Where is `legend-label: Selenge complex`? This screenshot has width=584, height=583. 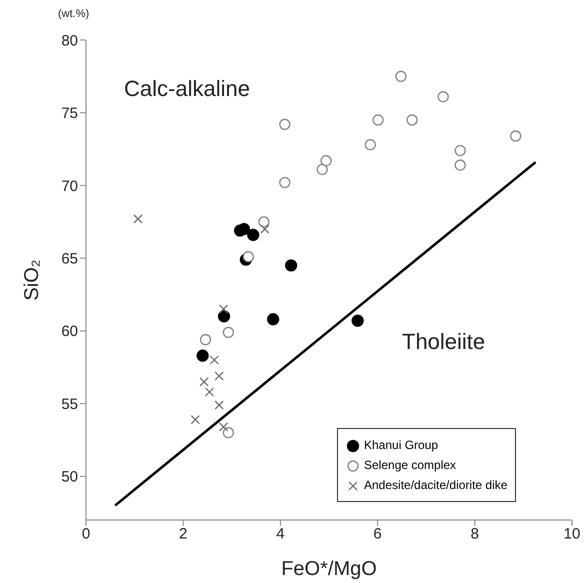
legend-label: Selenge complex is located at coordinates (410, 465).